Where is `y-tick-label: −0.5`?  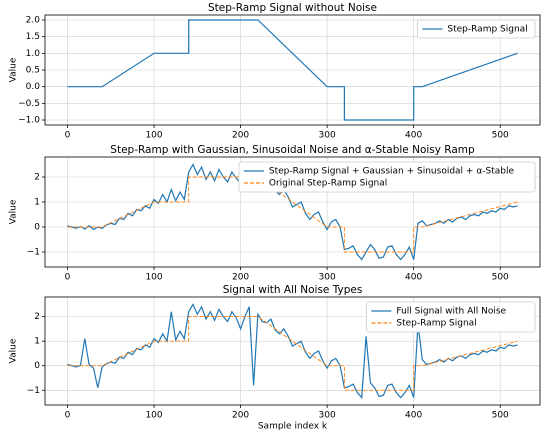
y-tick-label: −0.5 is located at coordinates (29, 104).